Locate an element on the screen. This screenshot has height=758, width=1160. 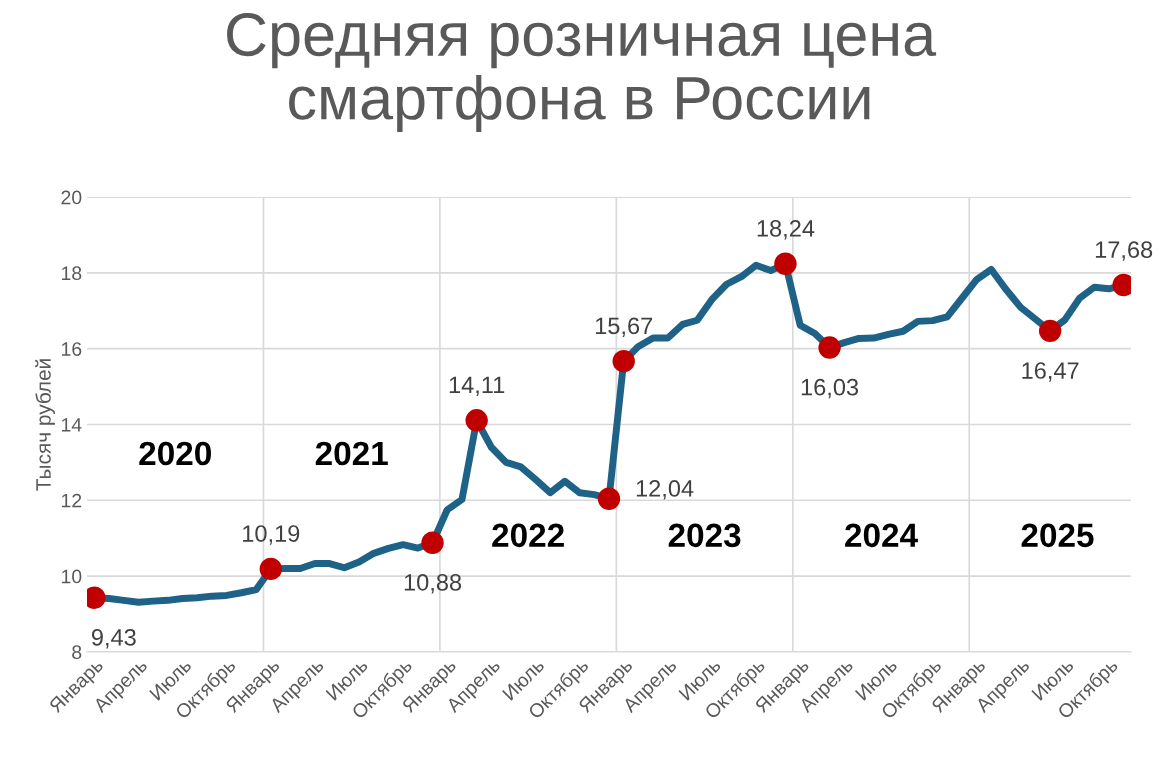
data-label: 12,04 is located at coordinates (665, 490).